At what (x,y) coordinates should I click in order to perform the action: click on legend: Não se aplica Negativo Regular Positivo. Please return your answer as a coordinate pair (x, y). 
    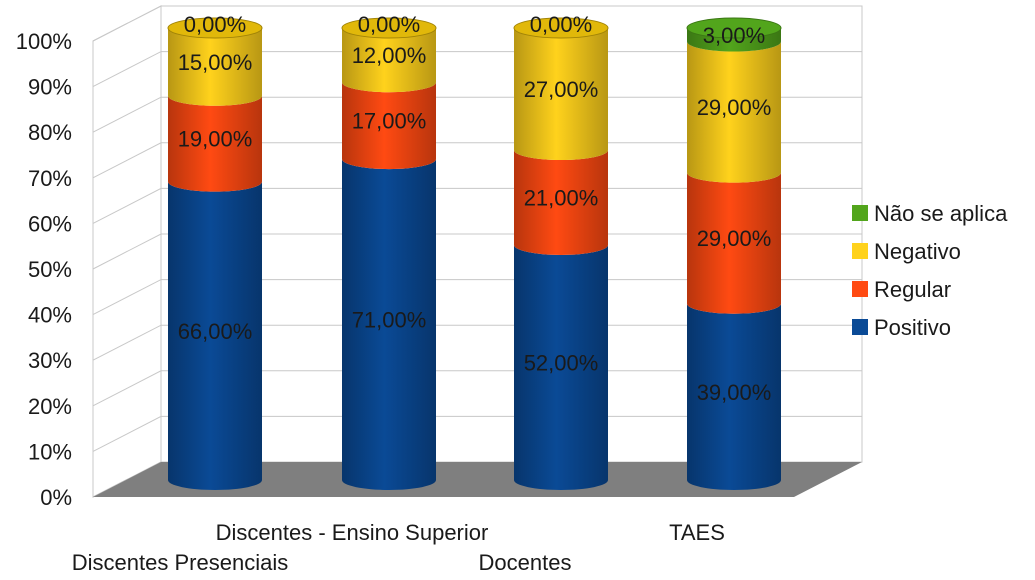
    Looking at the image, I should click on (930, 270).